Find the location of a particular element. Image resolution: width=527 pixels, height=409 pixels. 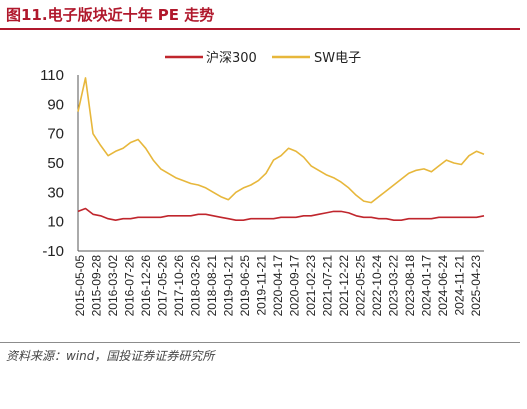

x-tick-label: 2020-04-17 is located at coordinates (278, 286).